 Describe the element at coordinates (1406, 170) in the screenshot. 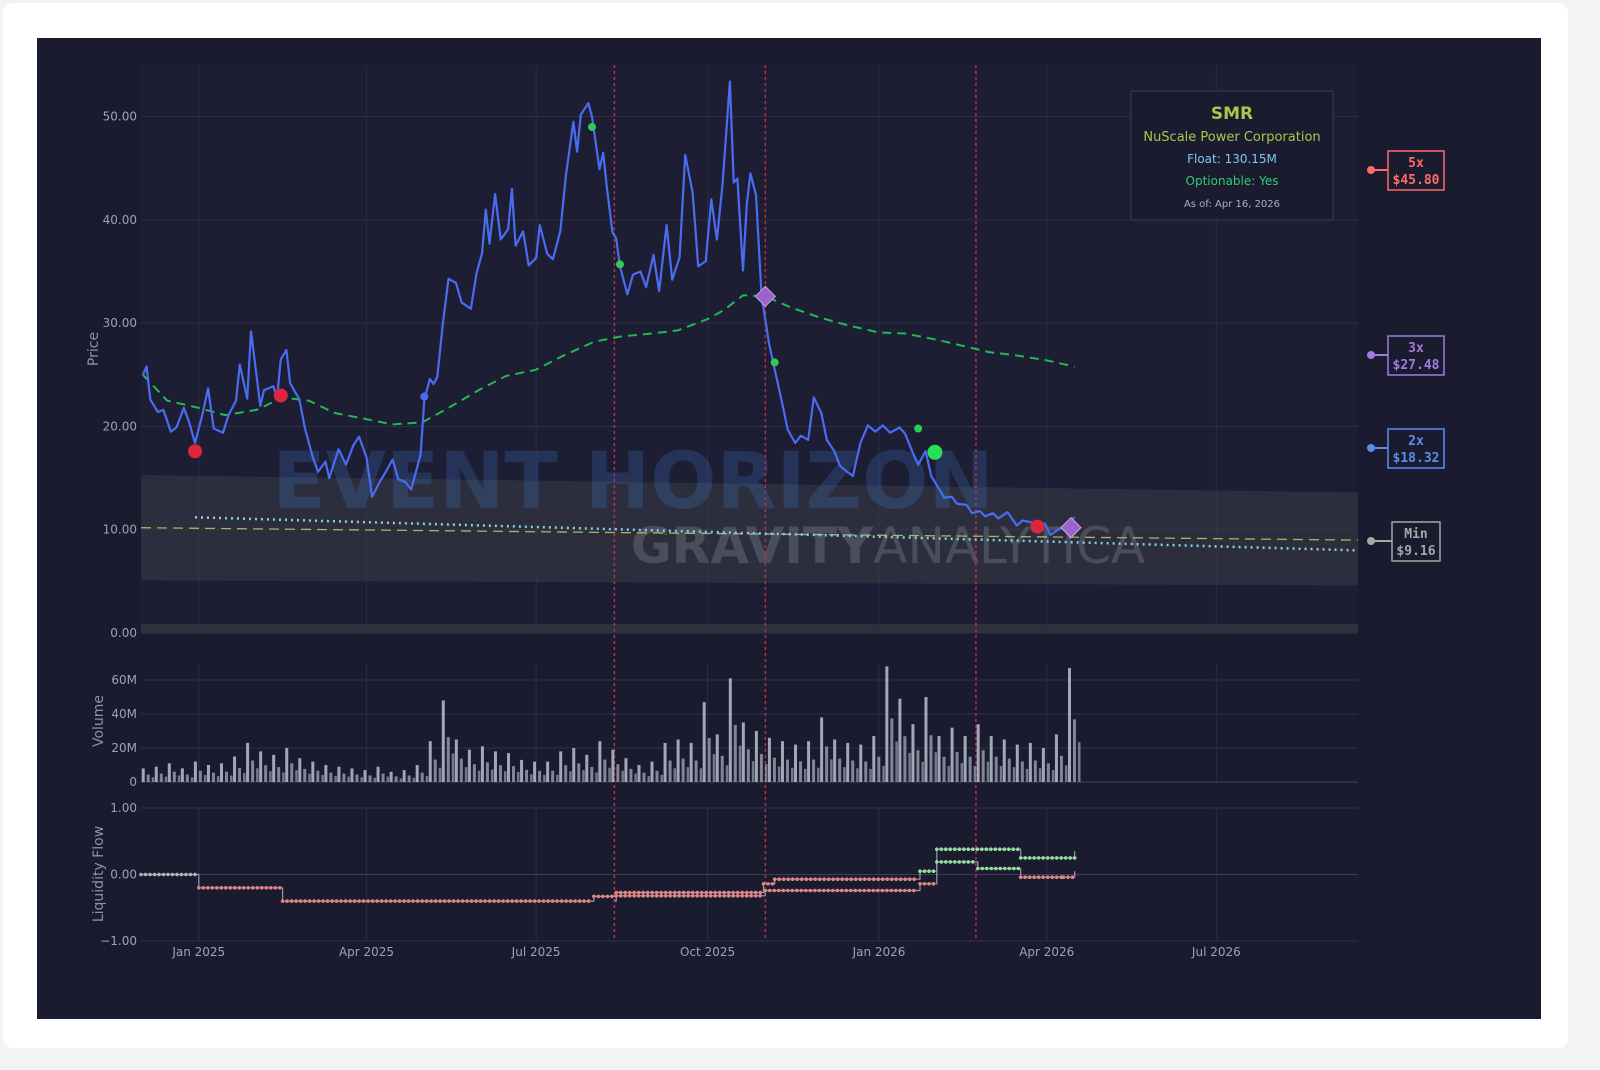

I see `level-5x: 5x $45.80` at that location.